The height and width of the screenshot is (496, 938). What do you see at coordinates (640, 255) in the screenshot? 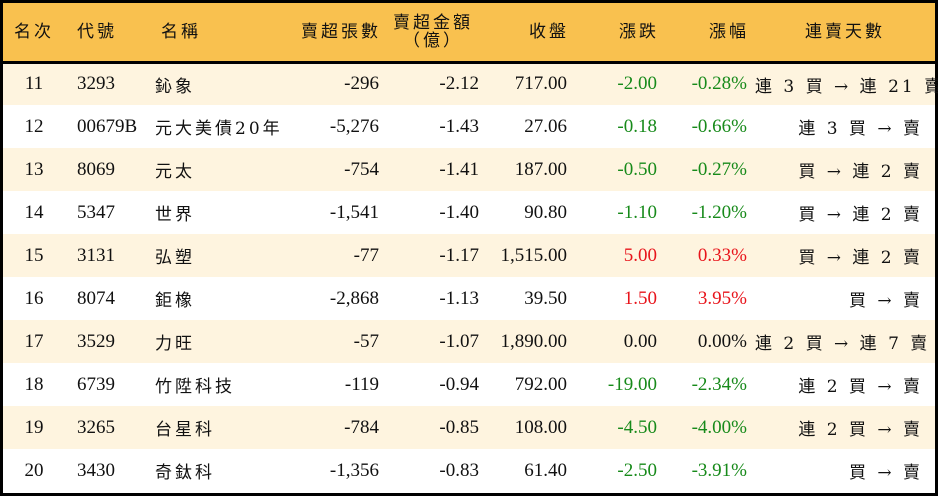
I see `cell-change: 5.00` at bounding box center [640, 255].